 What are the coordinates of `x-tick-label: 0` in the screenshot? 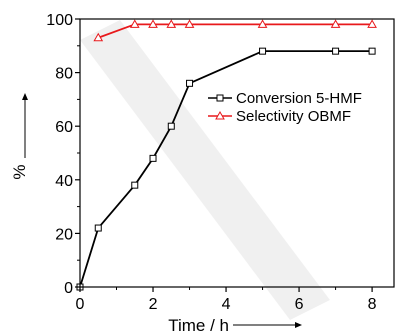 It's located at (80, 304).